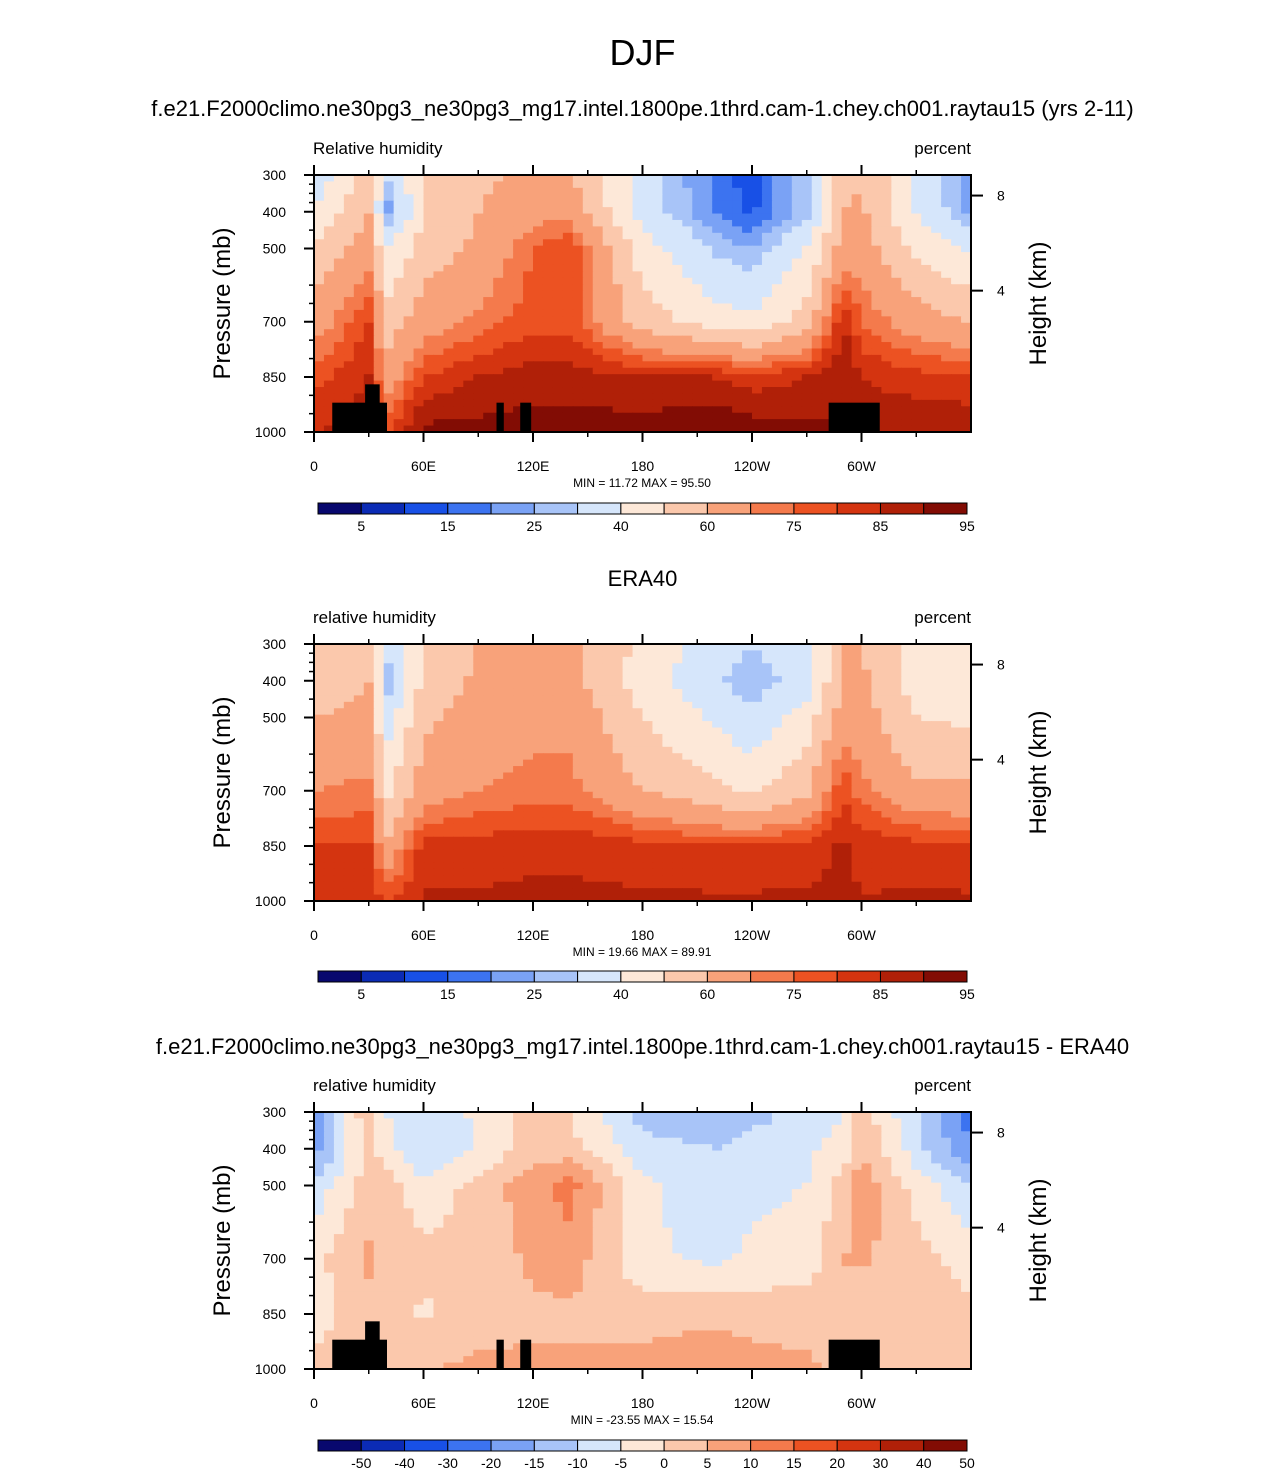 The height and width of the screenshot is (1474, 1285). What do you see at coordinates (642, 52) in the screenshot?
I see `figure-title: DJF` at bounding box center [642, 52].